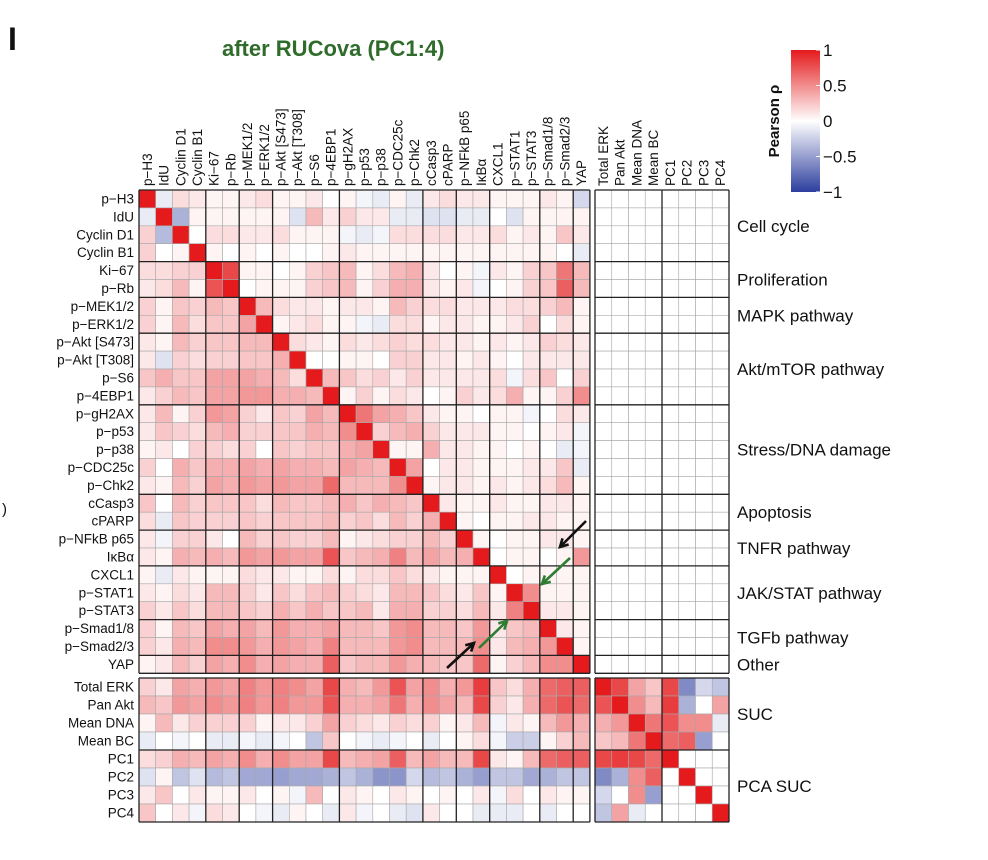 The image size is (988, 860). What do you see at coordinates (197, 306) in the screenshot?
I see `heatmap-cell-p−MEK1/2-Cyclin B1` at bounding box center [197, 306].